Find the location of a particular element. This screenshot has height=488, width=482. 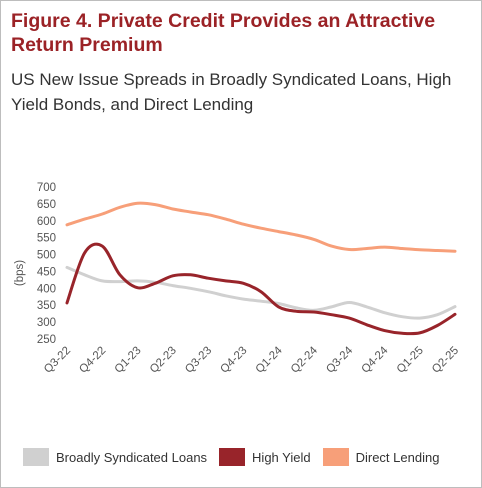

x-tick-label: Q3-23 is located at coordinates (198, 360).